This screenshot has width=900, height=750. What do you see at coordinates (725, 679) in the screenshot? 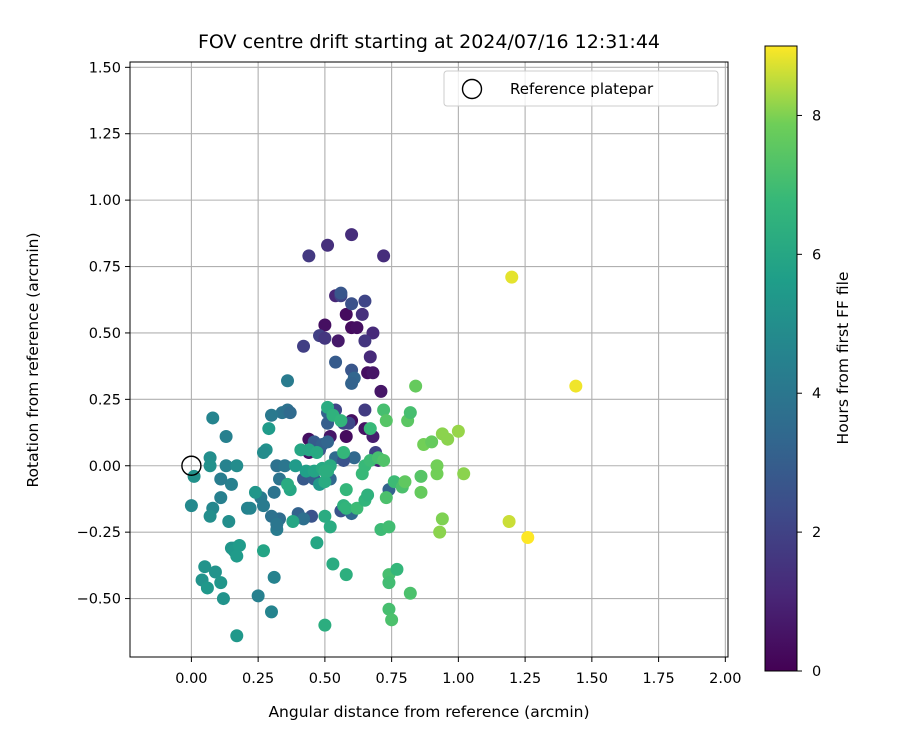
I see `x-tick-label: 2.00` at bounding box center [725, 679].